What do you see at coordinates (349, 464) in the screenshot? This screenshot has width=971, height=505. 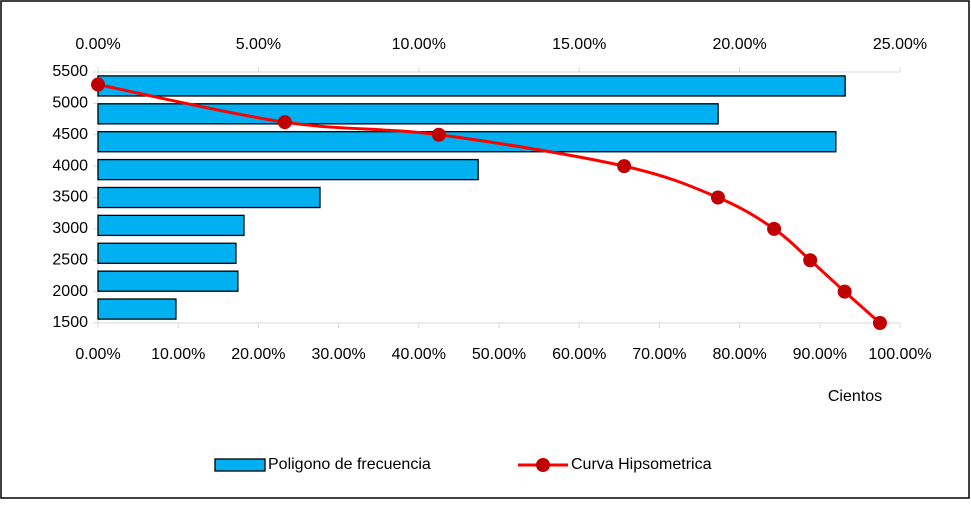 I see `legend-label: Poligono de frecuencia` at bounding box center [349, 464].